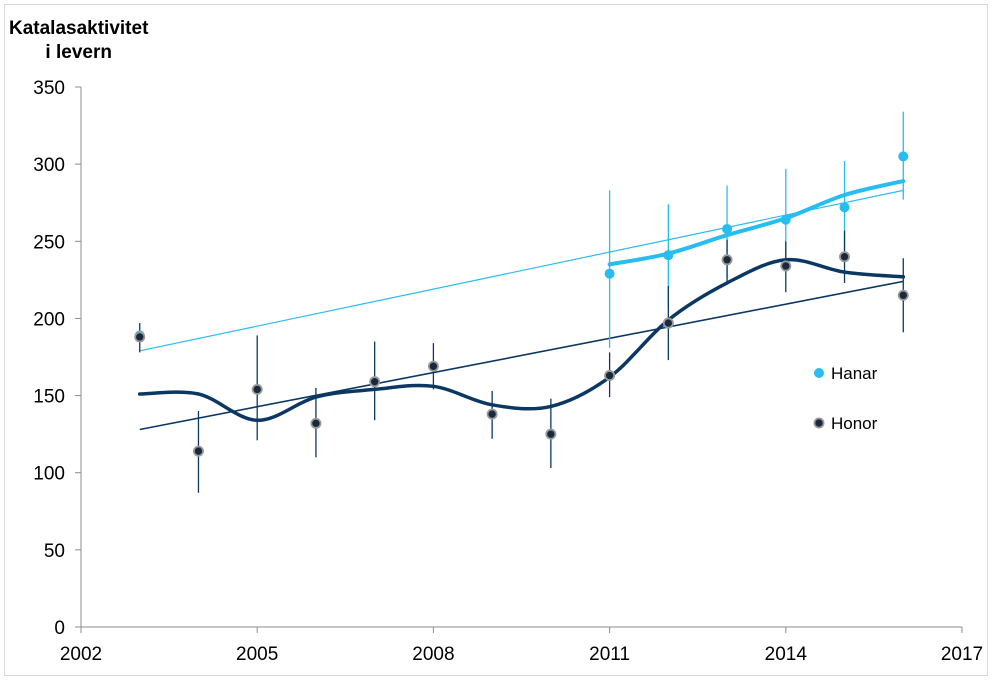 The image size is (992, 680). Describe the element at coordinates (49, 397) in the screenshot. I see `y-tick-label: 150` at that location.